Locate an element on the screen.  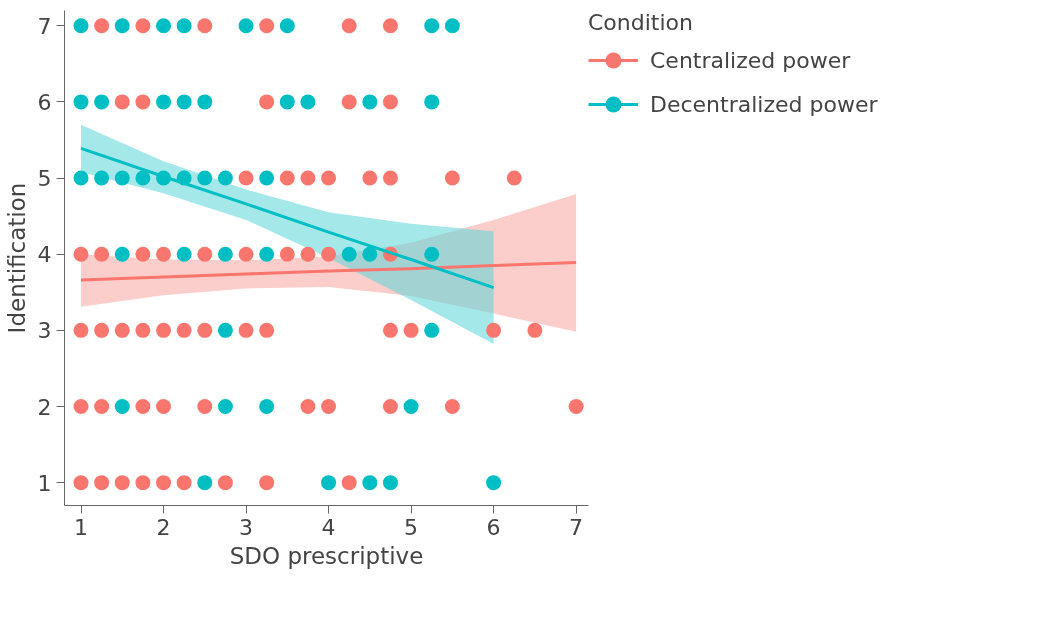
x-tick-label: 4 is located at coordinates (328, 527).